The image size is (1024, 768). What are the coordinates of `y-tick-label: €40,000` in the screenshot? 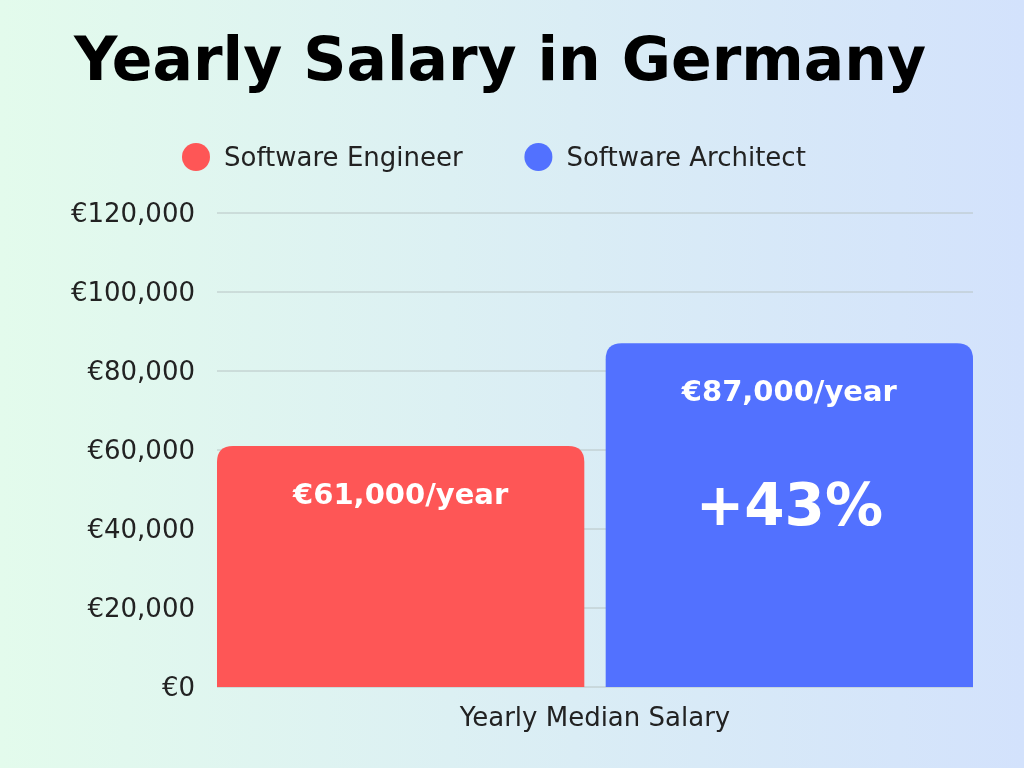 It's located at (141, 529).